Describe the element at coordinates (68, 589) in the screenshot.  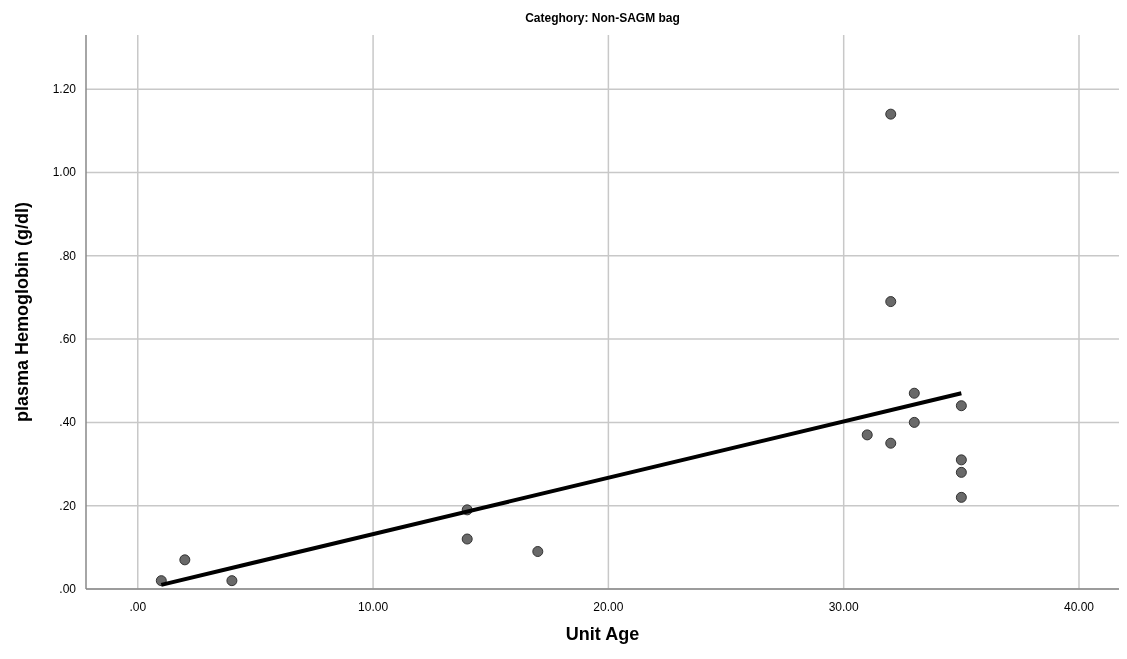
I see `y-tick-label: .00` at that location.